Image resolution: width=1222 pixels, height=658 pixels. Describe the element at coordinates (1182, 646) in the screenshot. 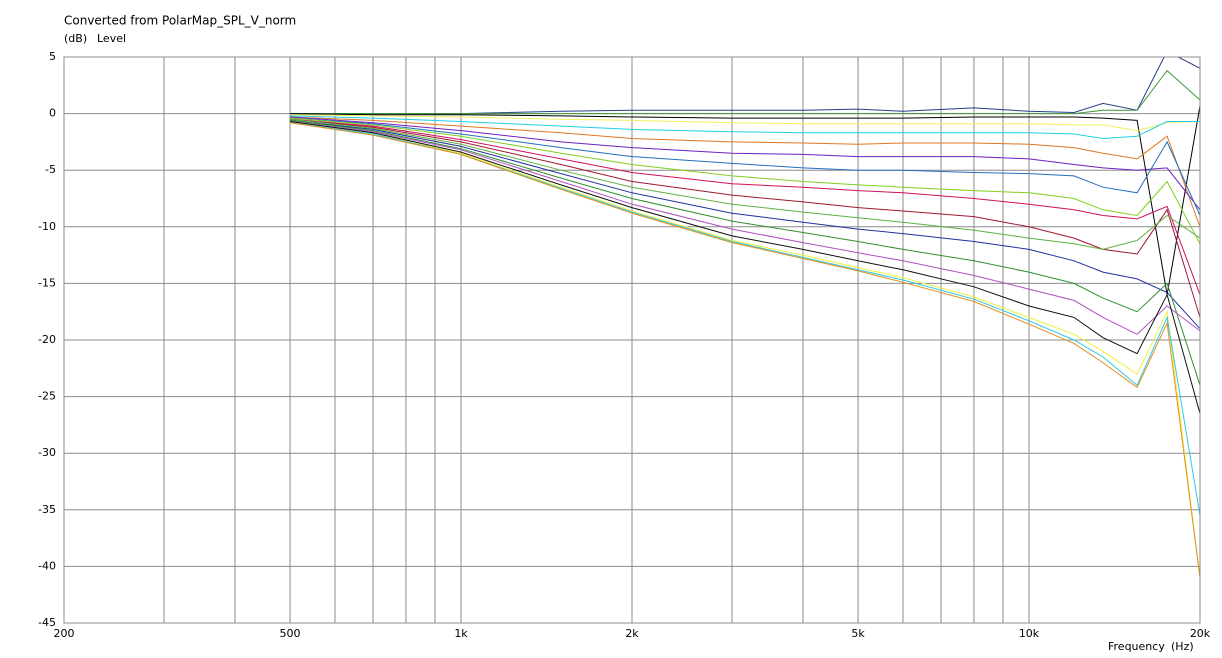

I see `x-unit: (Hz)` at that location.